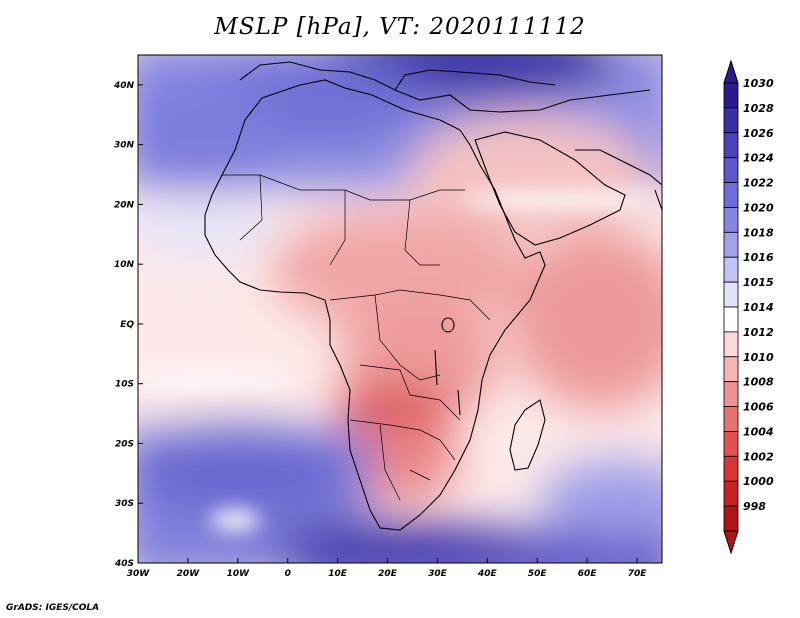 The image size is (800, 618). What do you see at coordinates (758, 158) in the screenshot?
I see `colorbar-label: 1024` at bounding box center [758, 158].